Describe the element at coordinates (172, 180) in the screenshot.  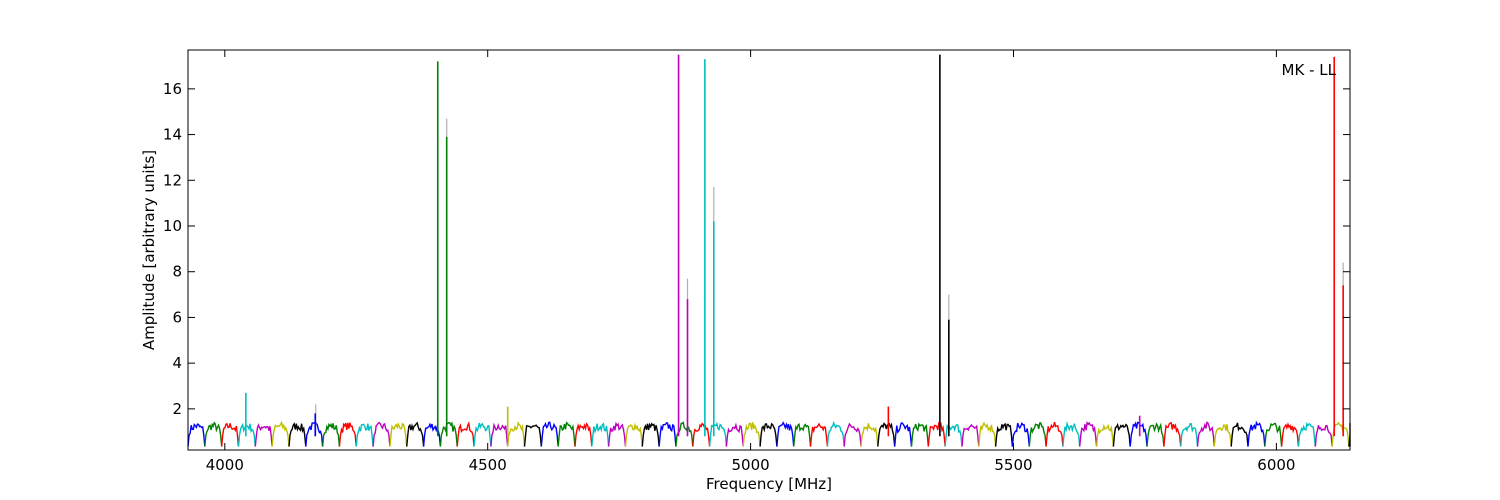
I see `y-tick-label: 12` at that location.